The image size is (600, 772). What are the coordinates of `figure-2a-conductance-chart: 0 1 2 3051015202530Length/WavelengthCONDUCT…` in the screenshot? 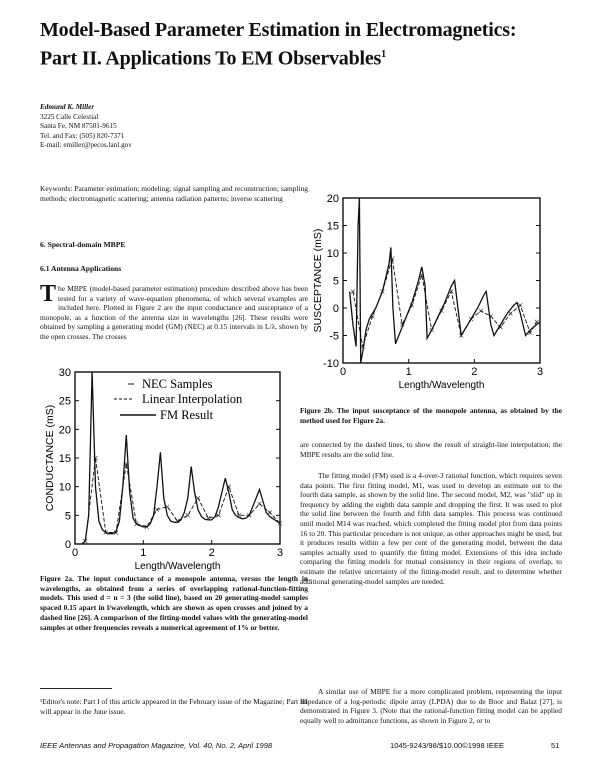 It's located at (163, 469).